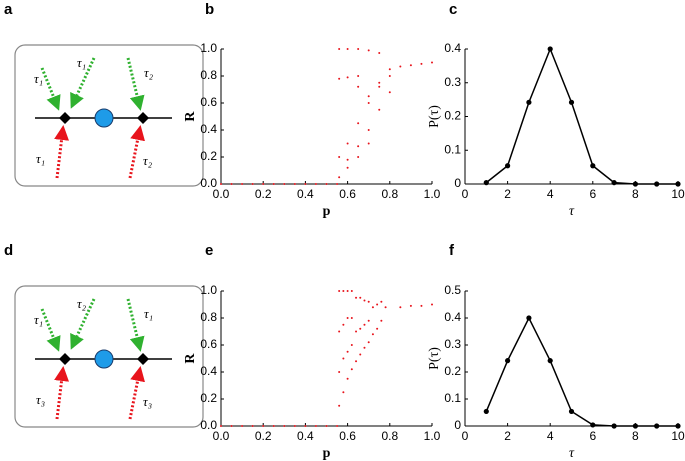 Image resolution: width=685 pixels, height=461 pixels. I want to click on x-tick-label: 6, so click(592, 194).